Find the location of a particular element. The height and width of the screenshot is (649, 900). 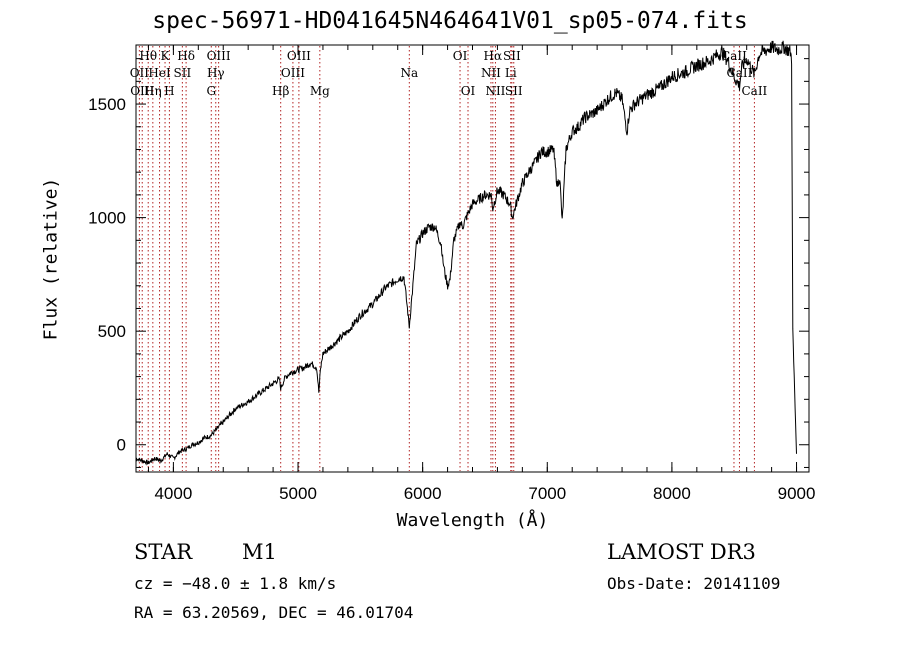

y-tick-label: 1000 is located at coordinates (107, 218).